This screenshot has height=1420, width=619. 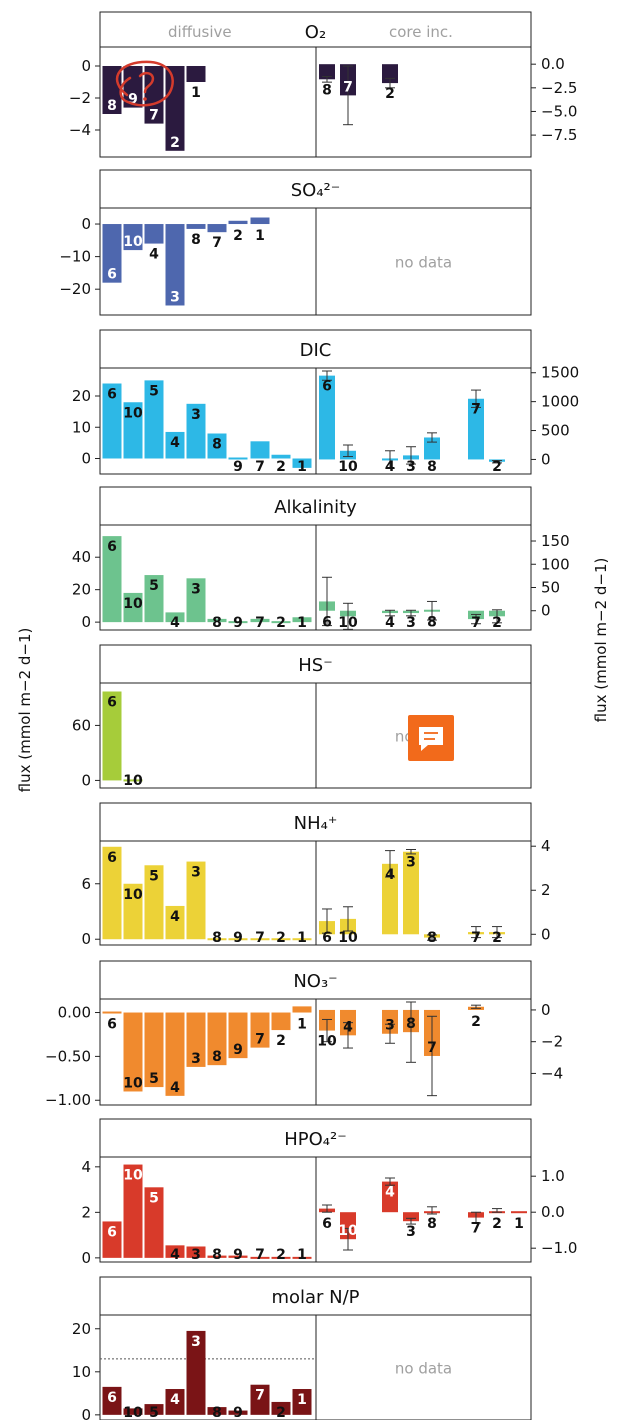 What do you see at coordinates (80, 130) in the screenshot?
I see `y-tick-label: −4` at bounding box center [80, 130].